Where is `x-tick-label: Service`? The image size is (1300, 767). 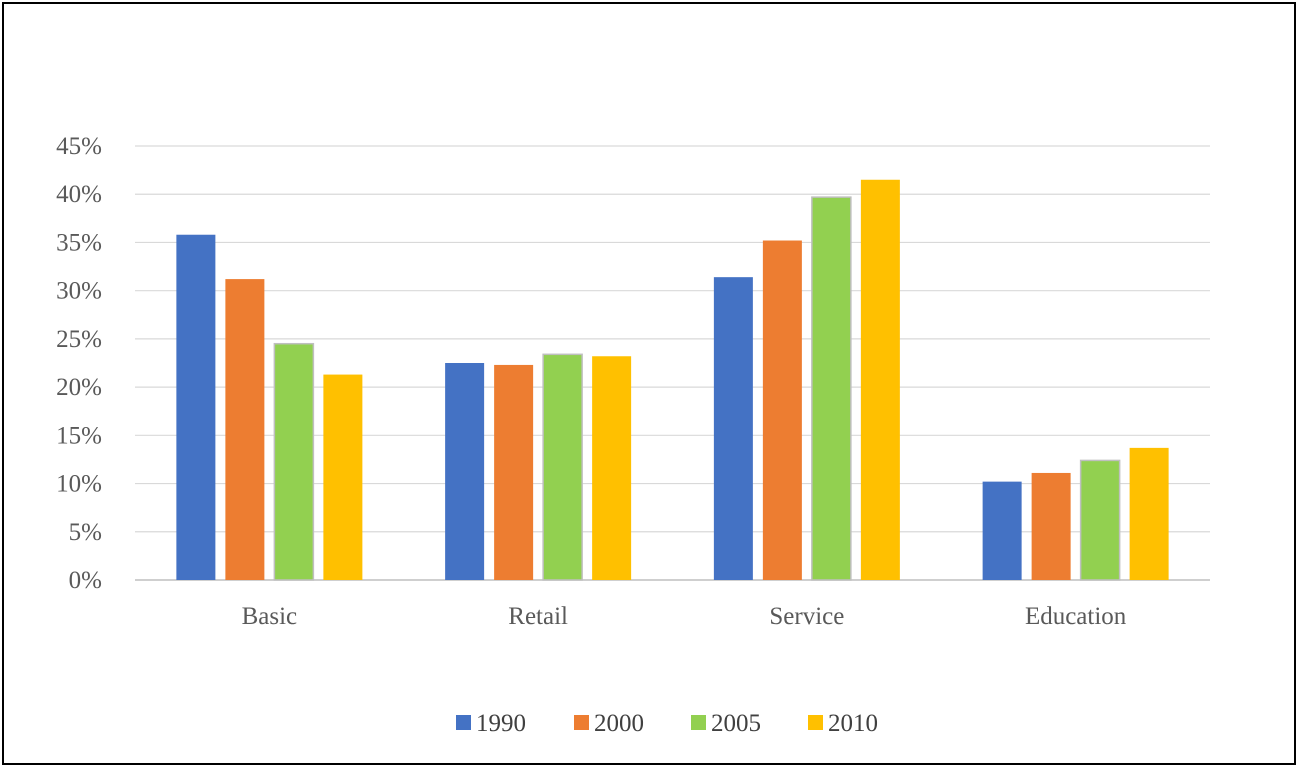 x-tick-label: Service is located at coordinates (806, 616).